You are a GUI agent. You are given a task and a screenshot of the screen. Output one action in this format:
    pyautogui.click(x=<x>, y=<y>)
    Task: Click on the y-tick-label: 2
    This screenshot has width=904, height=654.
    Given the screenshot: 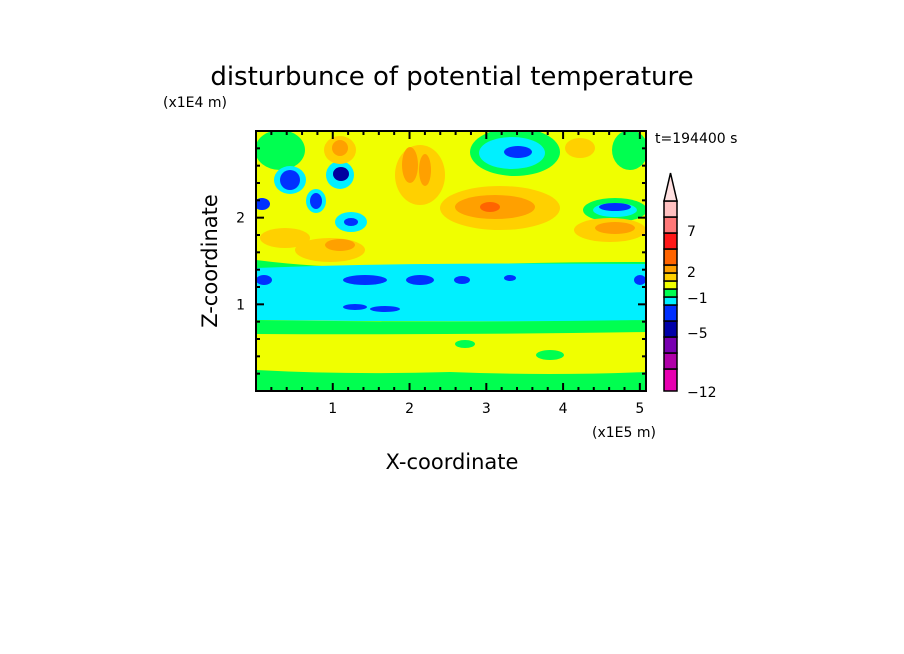 What is the action you would take?
    pyautogui.click(x=240, y=219)
    